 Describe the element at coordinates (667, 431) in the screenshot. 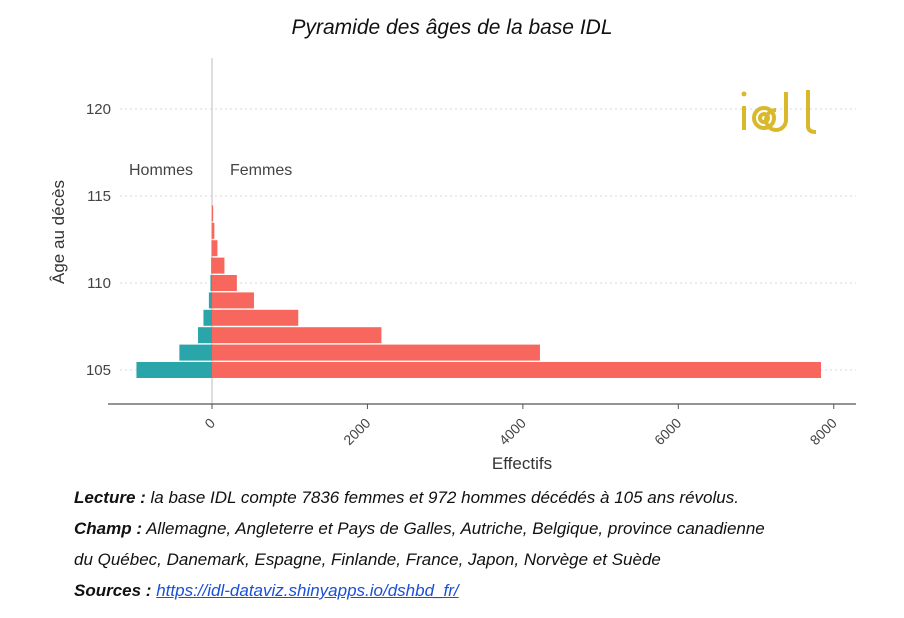

I see `x-tick-label: 6000` at that location.